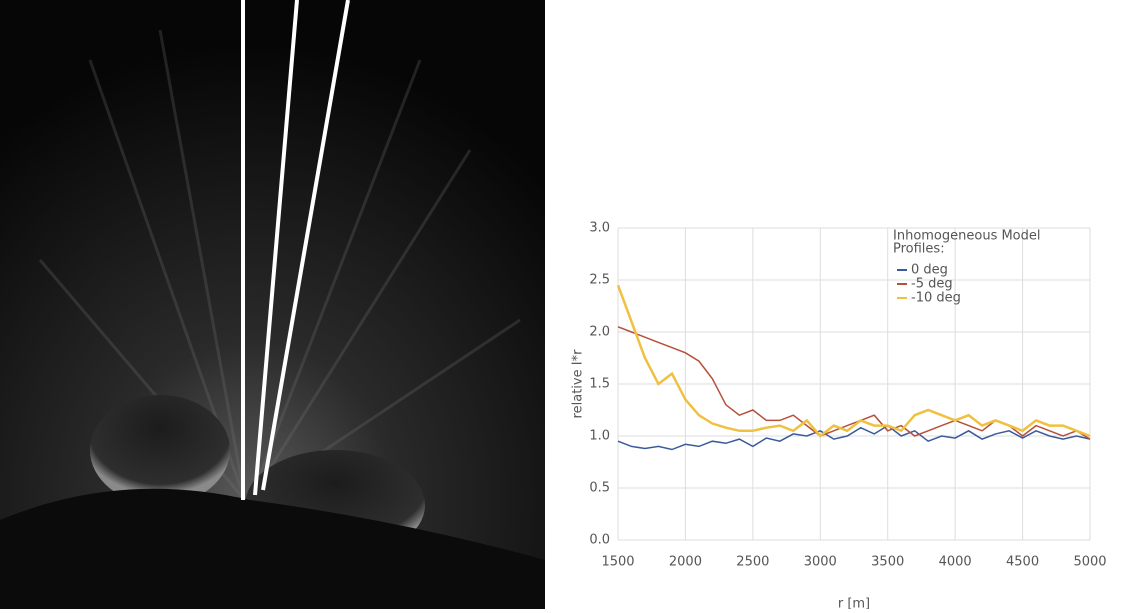 This screenshot has width=1121, height=613. I want to click on legend-title: Inhomogeneous Model, so click(967, 236).